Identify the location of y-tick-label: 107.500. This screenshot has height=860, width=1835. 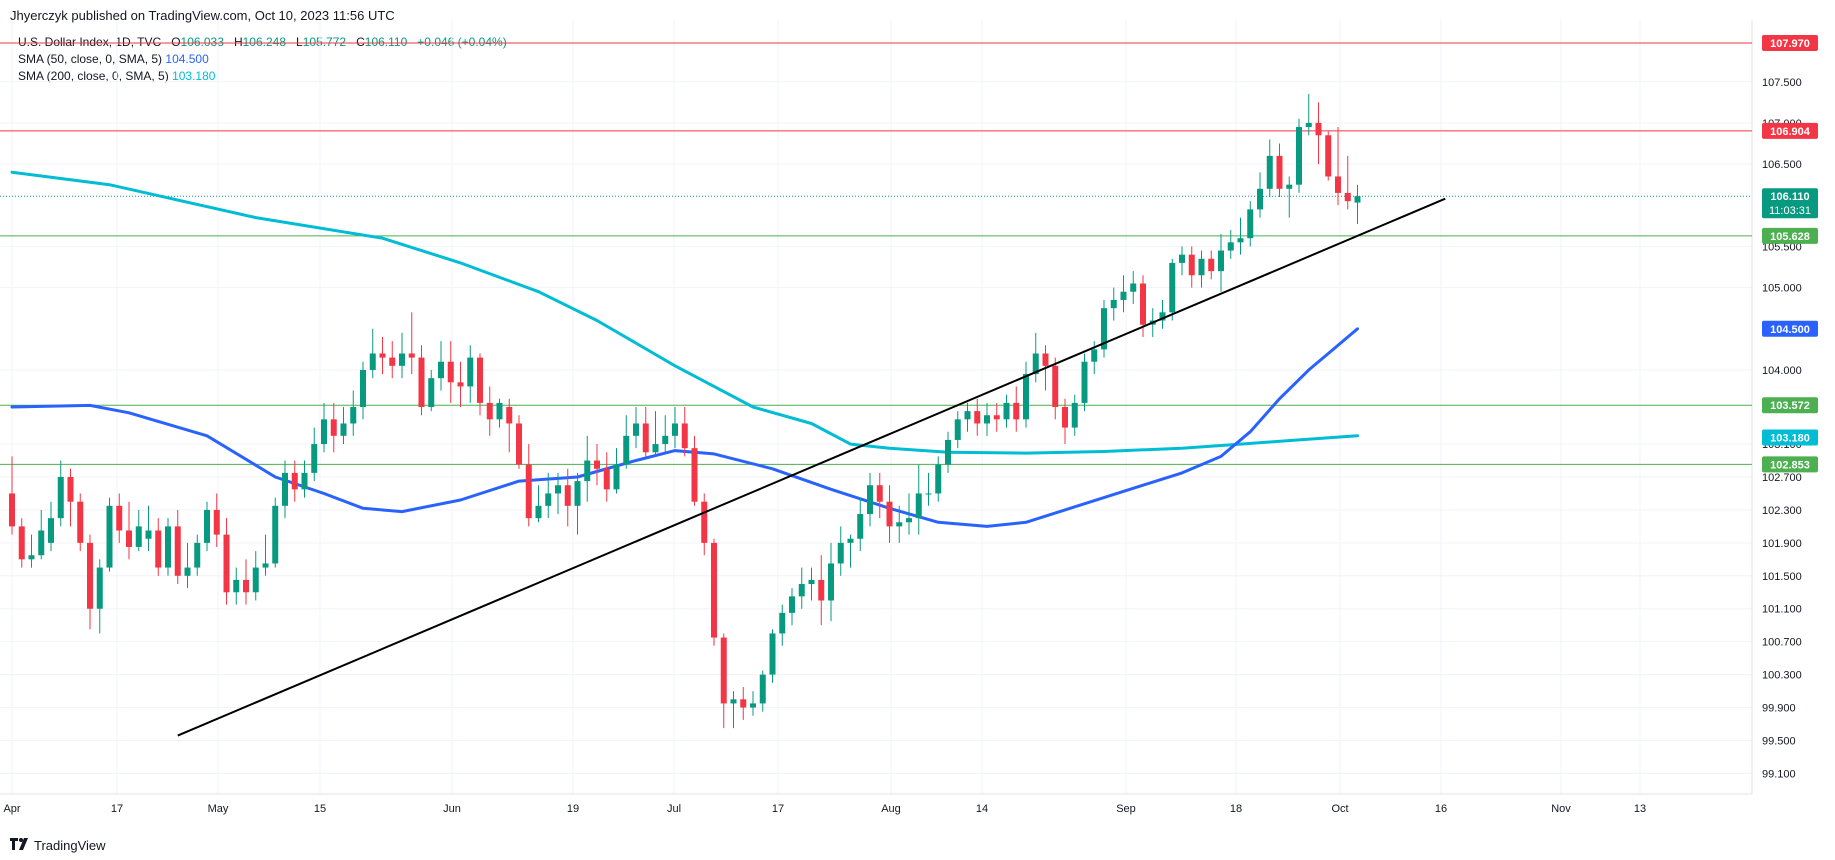
(1782, 83).